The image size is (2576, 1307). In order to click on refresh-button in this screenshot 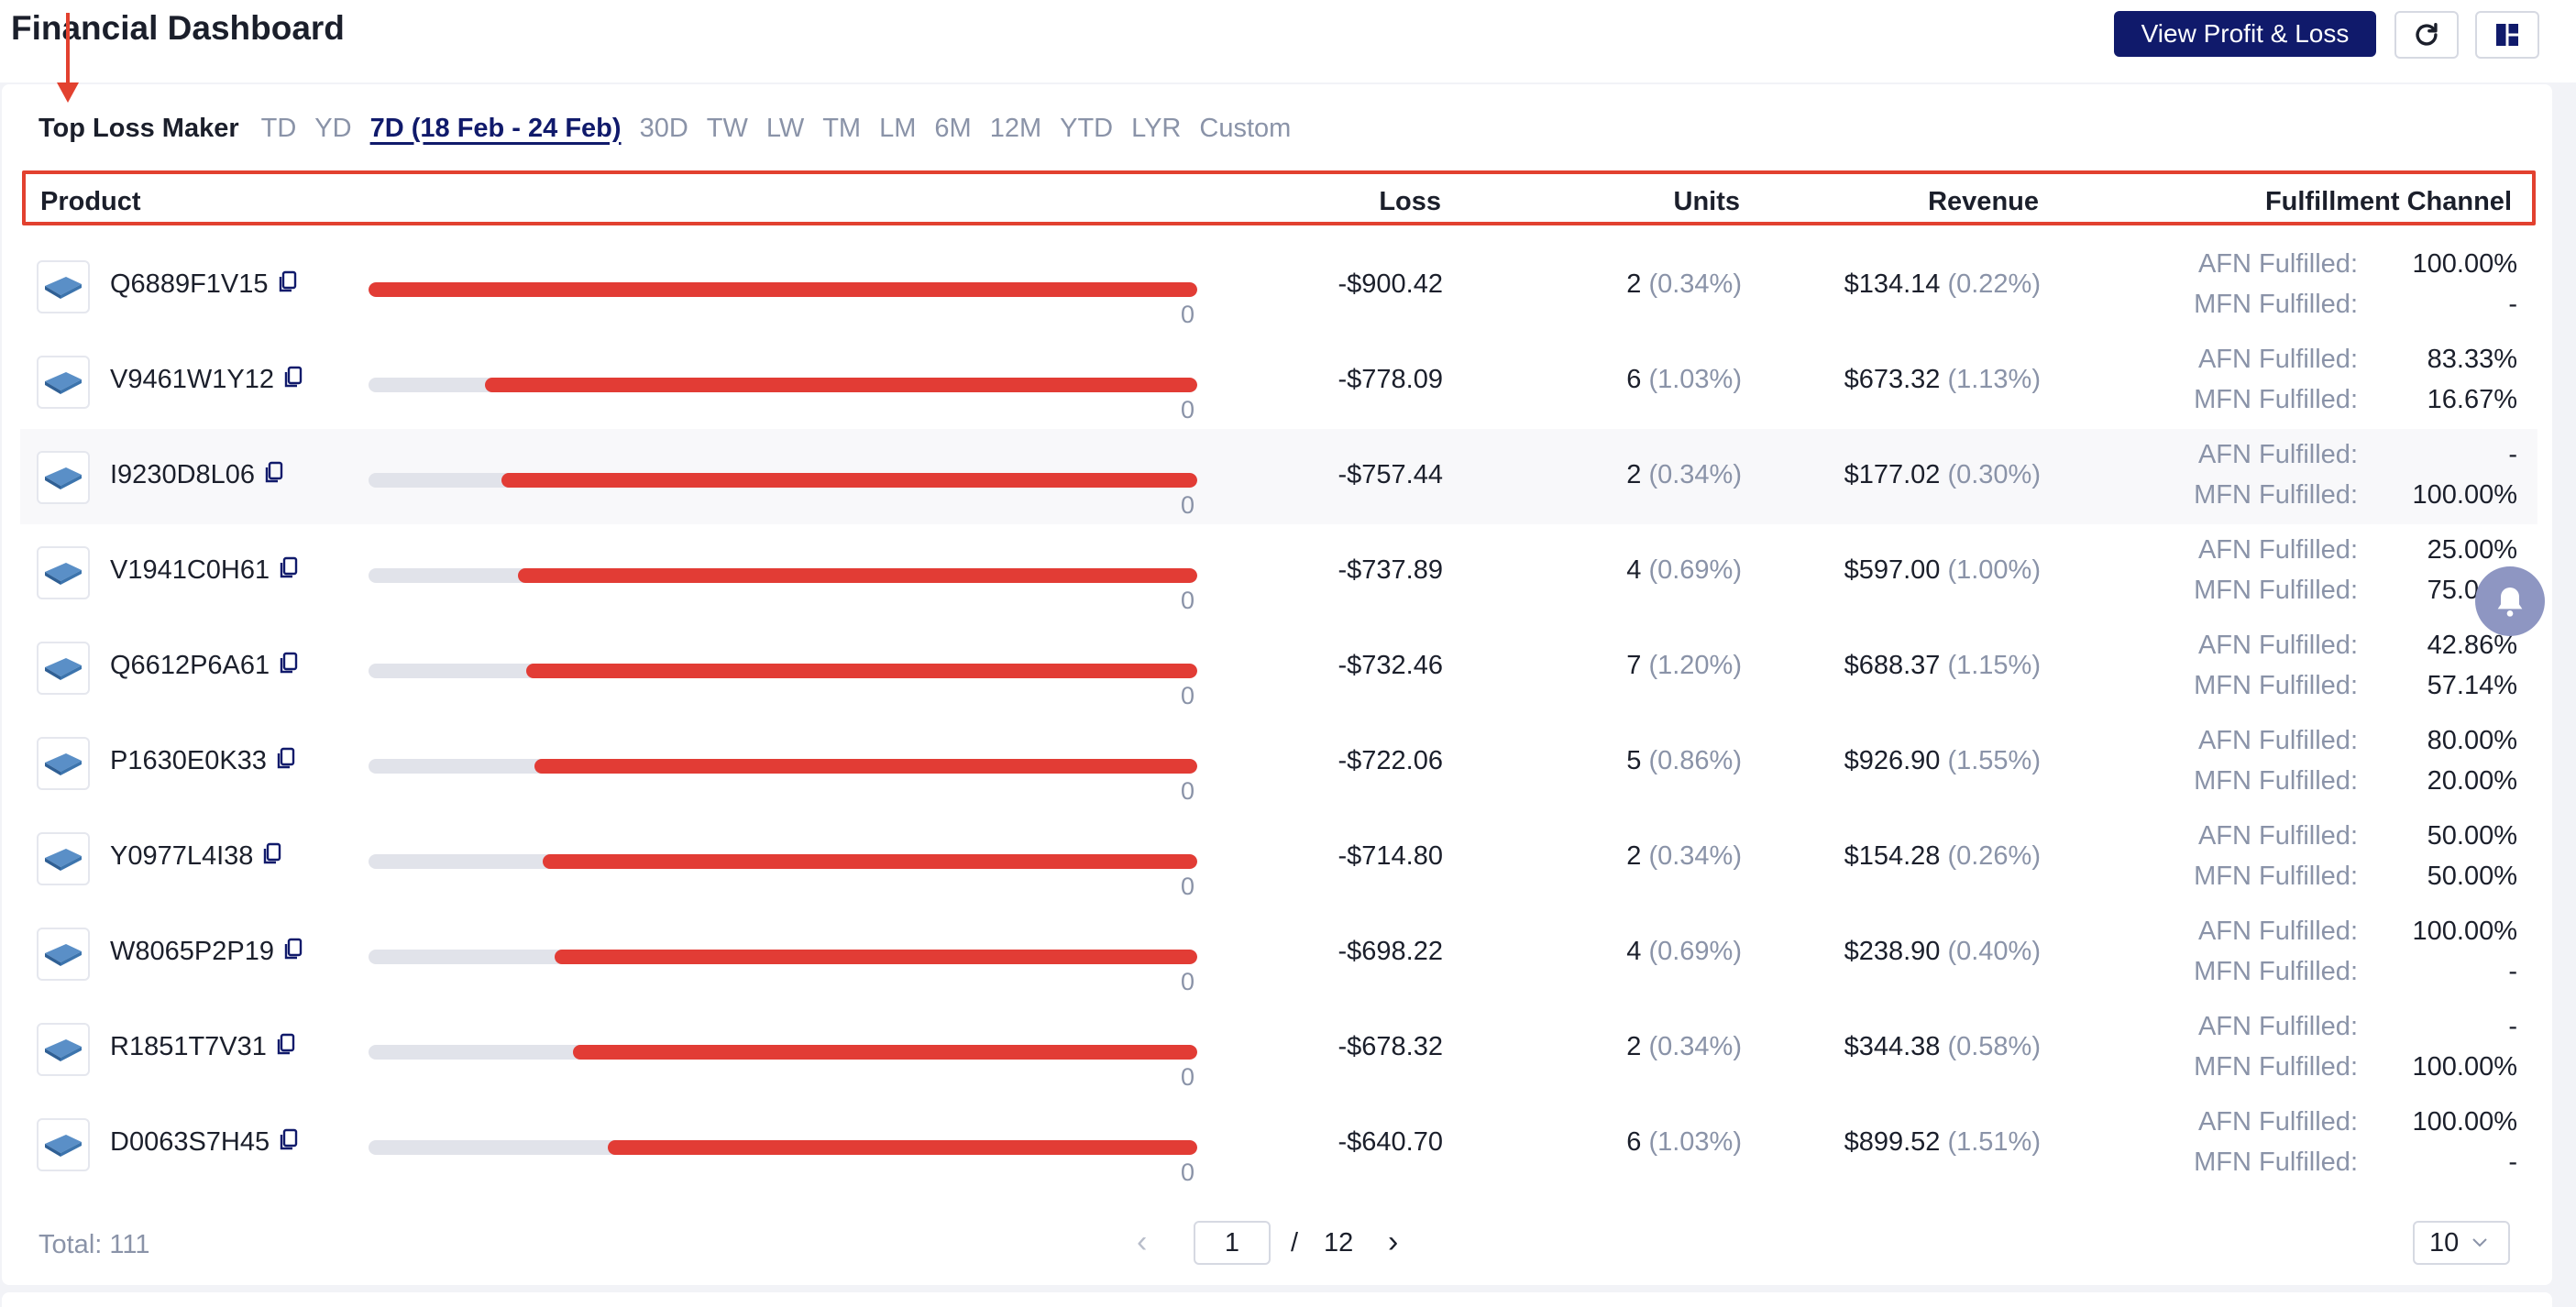, I will do `click(2426, 35)`.